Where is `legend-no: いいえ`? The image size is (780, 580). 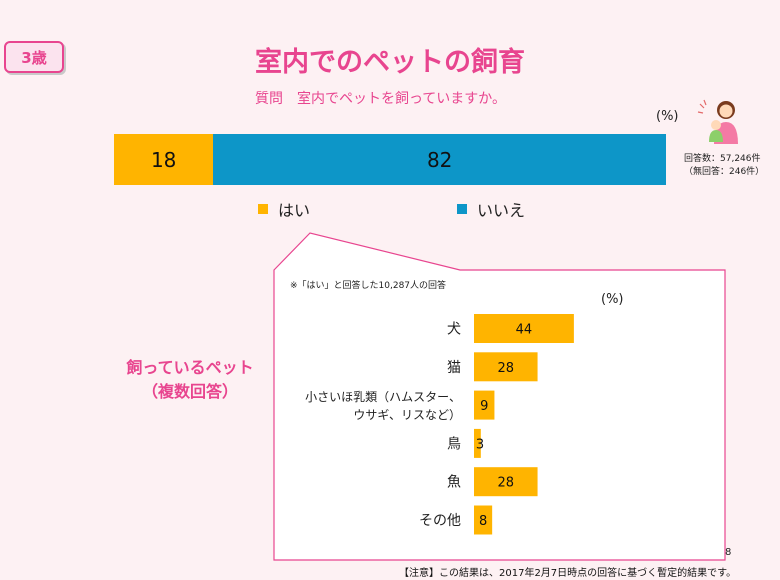
legend-no: いいえ is located at coordinates (491, 209).